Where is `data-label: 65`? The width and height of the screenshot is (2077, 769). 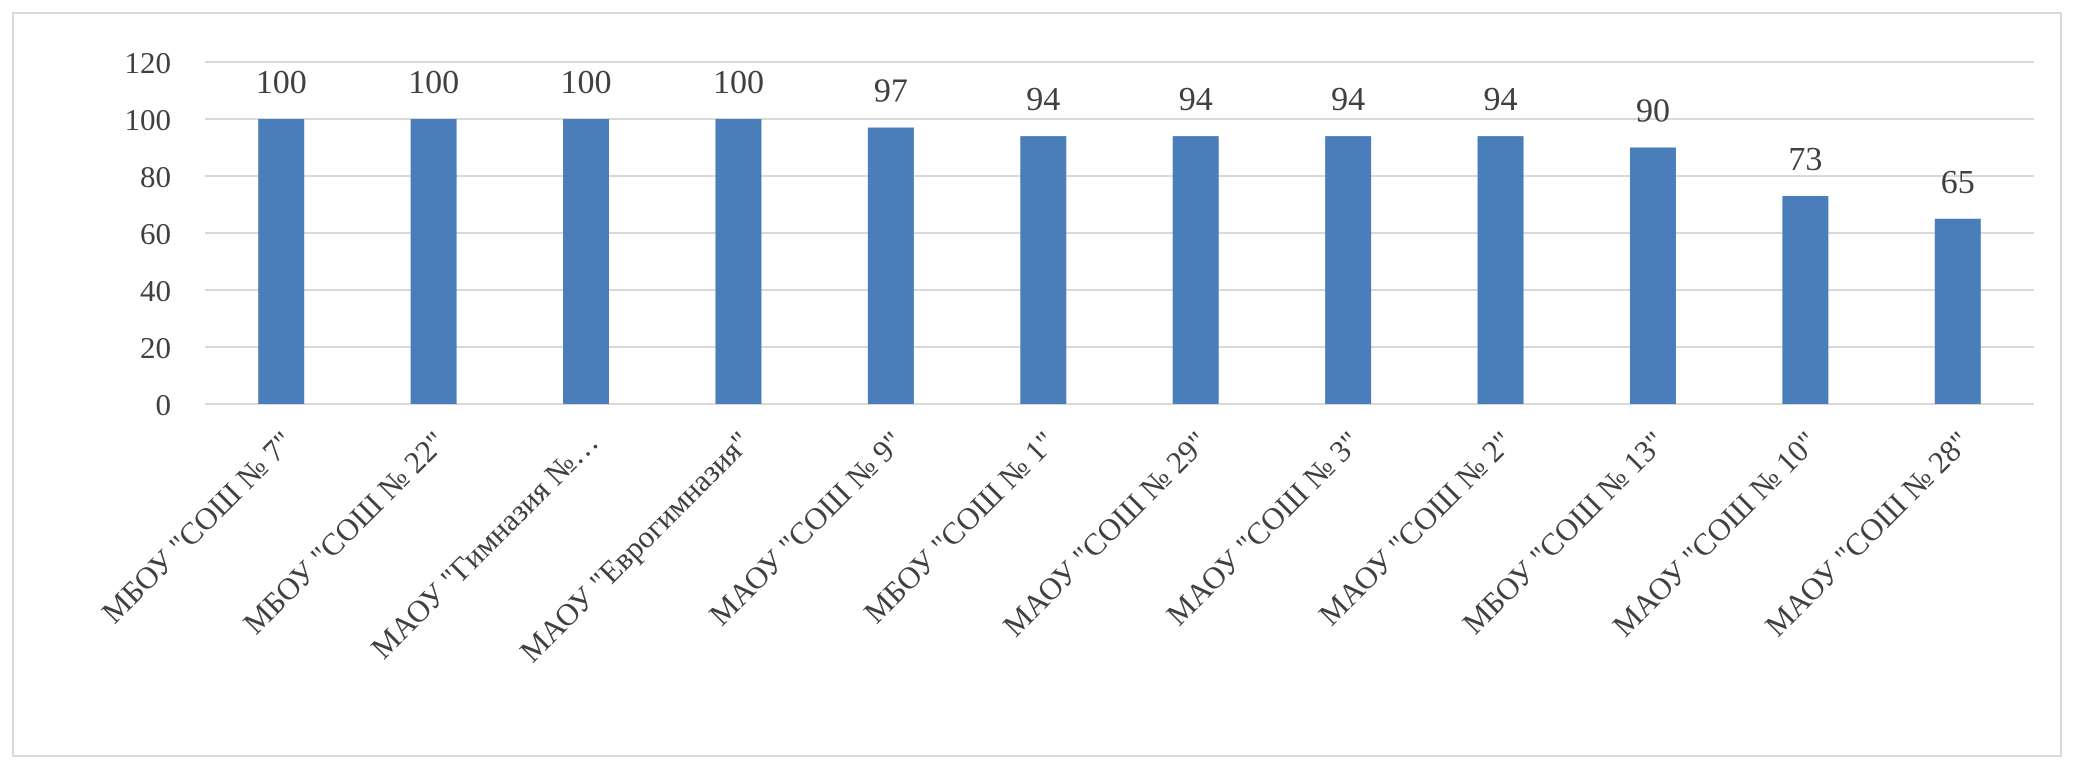 data-label: 65 is located at coordinates (1958, 182).